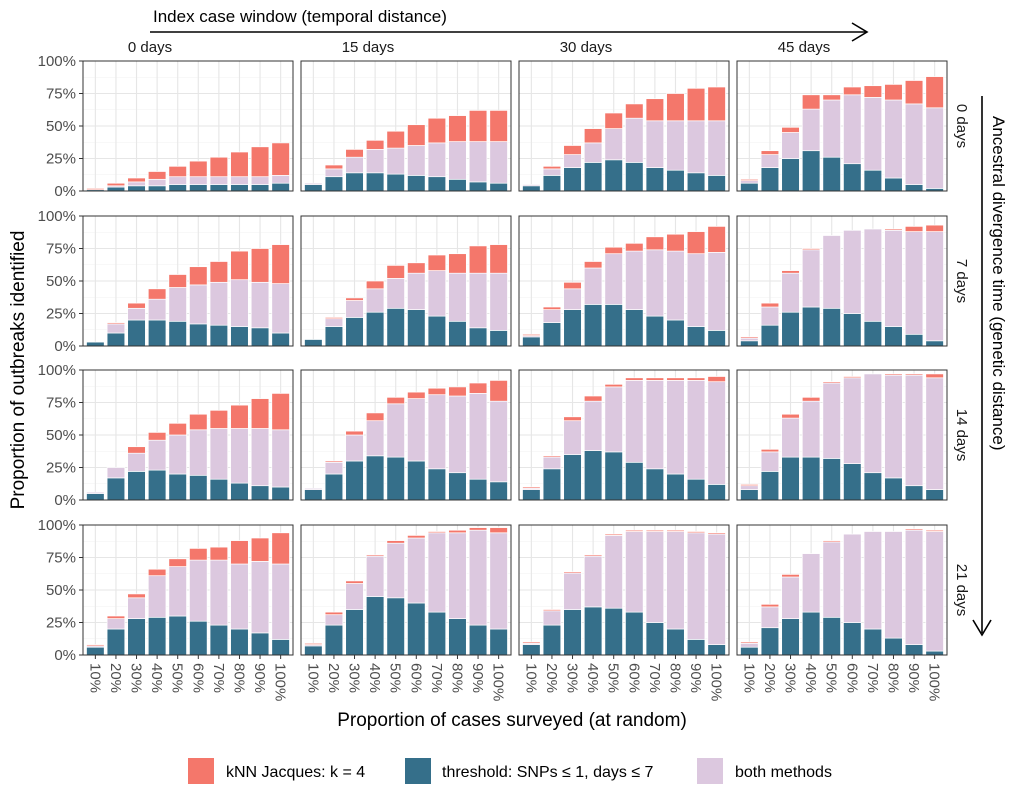  Describe the element at coordinates (61, 94) in the screenshot. I see `y-tick-label: 75%` at that location.